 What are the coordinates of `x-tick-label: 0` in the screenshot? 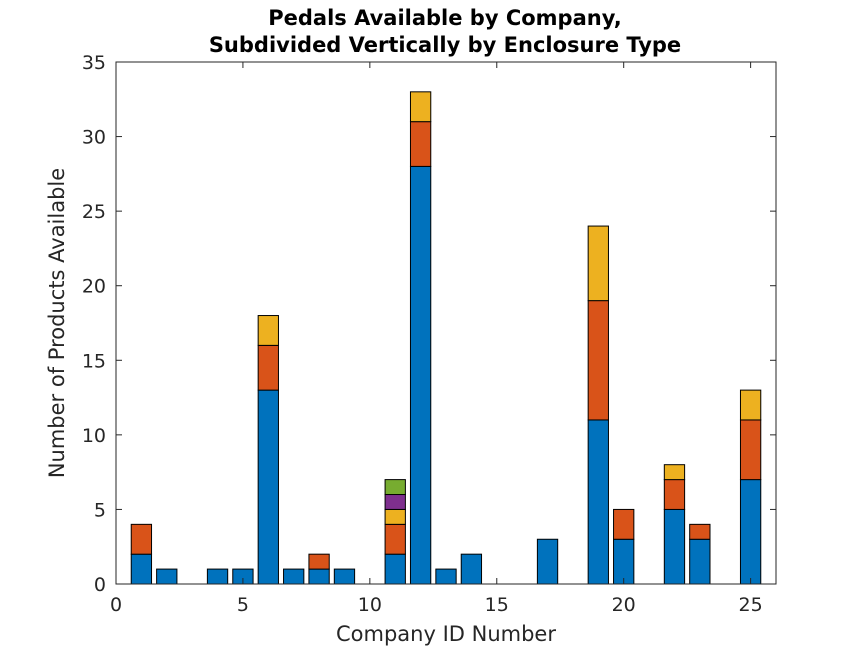 It's located at (116, 605).